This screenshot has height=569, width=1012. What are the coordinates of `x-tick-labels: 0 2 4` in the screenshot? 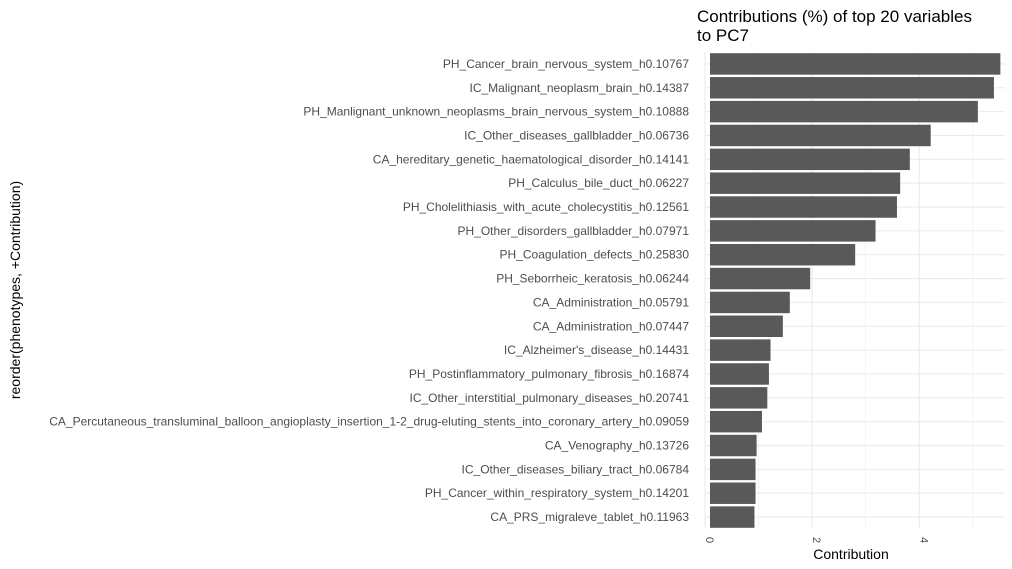 It's located at (816, 540).